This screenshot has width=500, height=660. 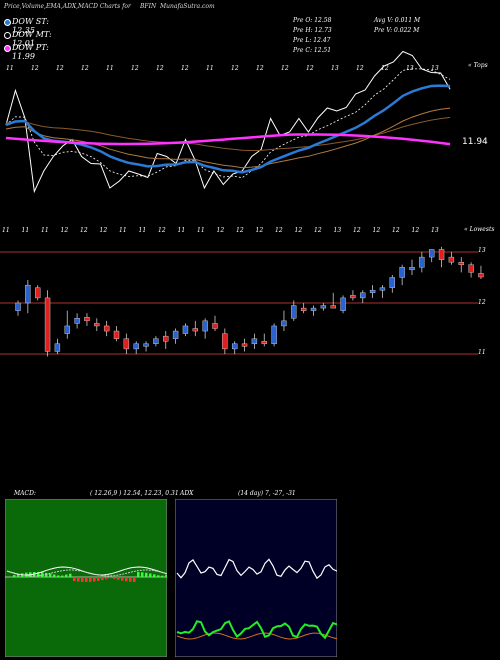 I want to click on stat-prev-open: Pre O: 12.58, so click(x=312, y=20).